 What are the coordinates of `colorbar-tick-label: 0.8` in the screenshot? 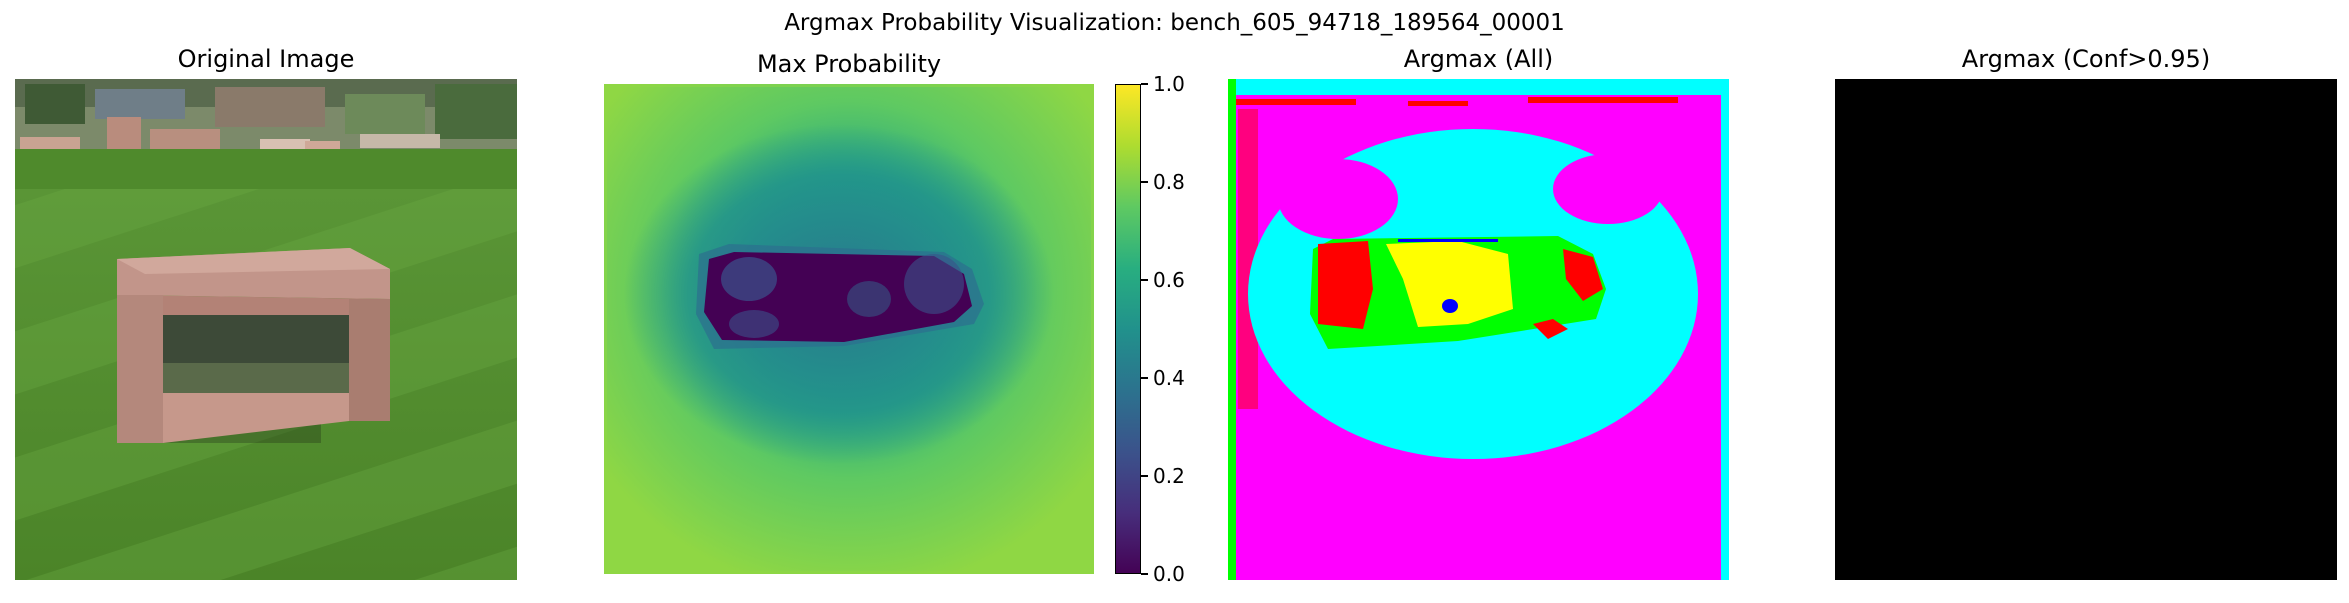 It's located at (1169, 182).